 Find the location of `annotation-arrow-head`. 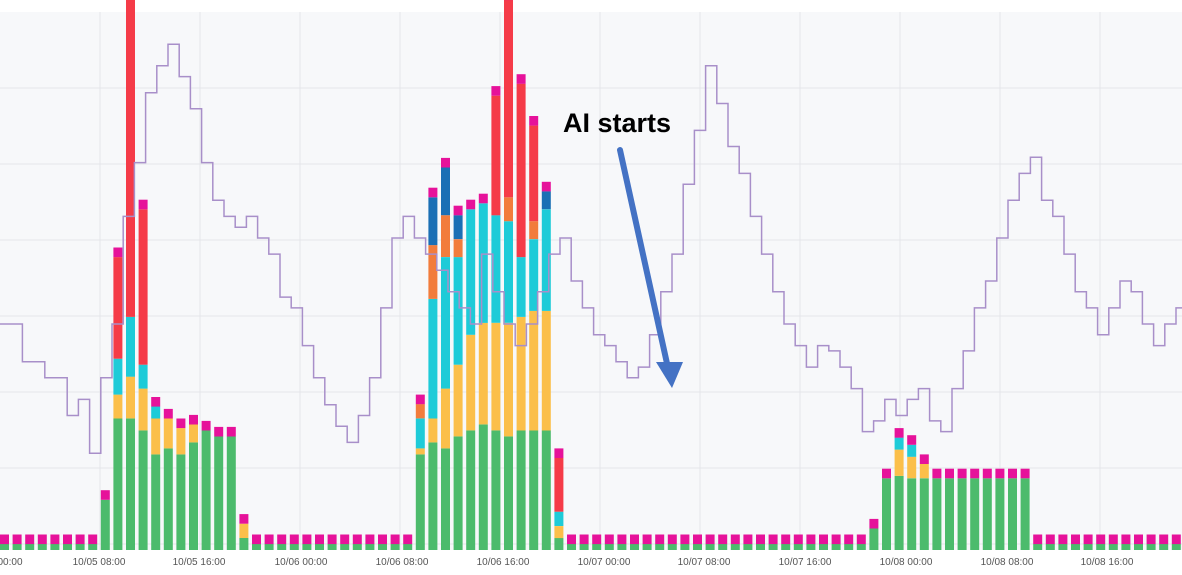

annotation-arrow-head is located at coordinates (669, 375).